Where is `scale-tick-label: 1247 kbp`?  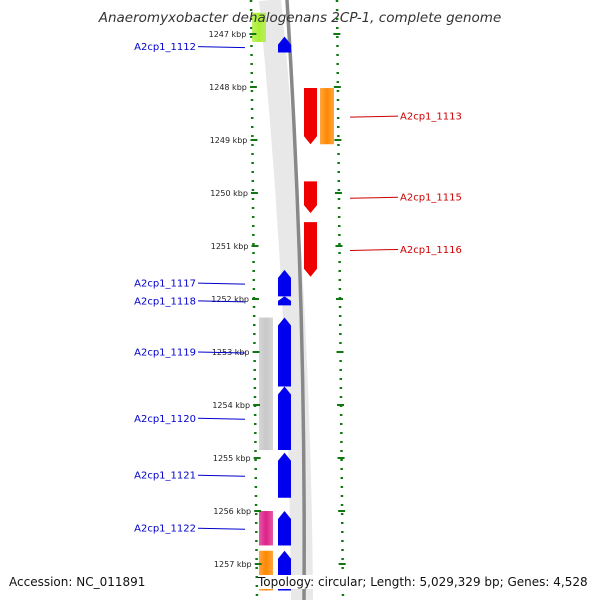
scale-tick-label: 1247 kbp is located at coordinates (228, 34).